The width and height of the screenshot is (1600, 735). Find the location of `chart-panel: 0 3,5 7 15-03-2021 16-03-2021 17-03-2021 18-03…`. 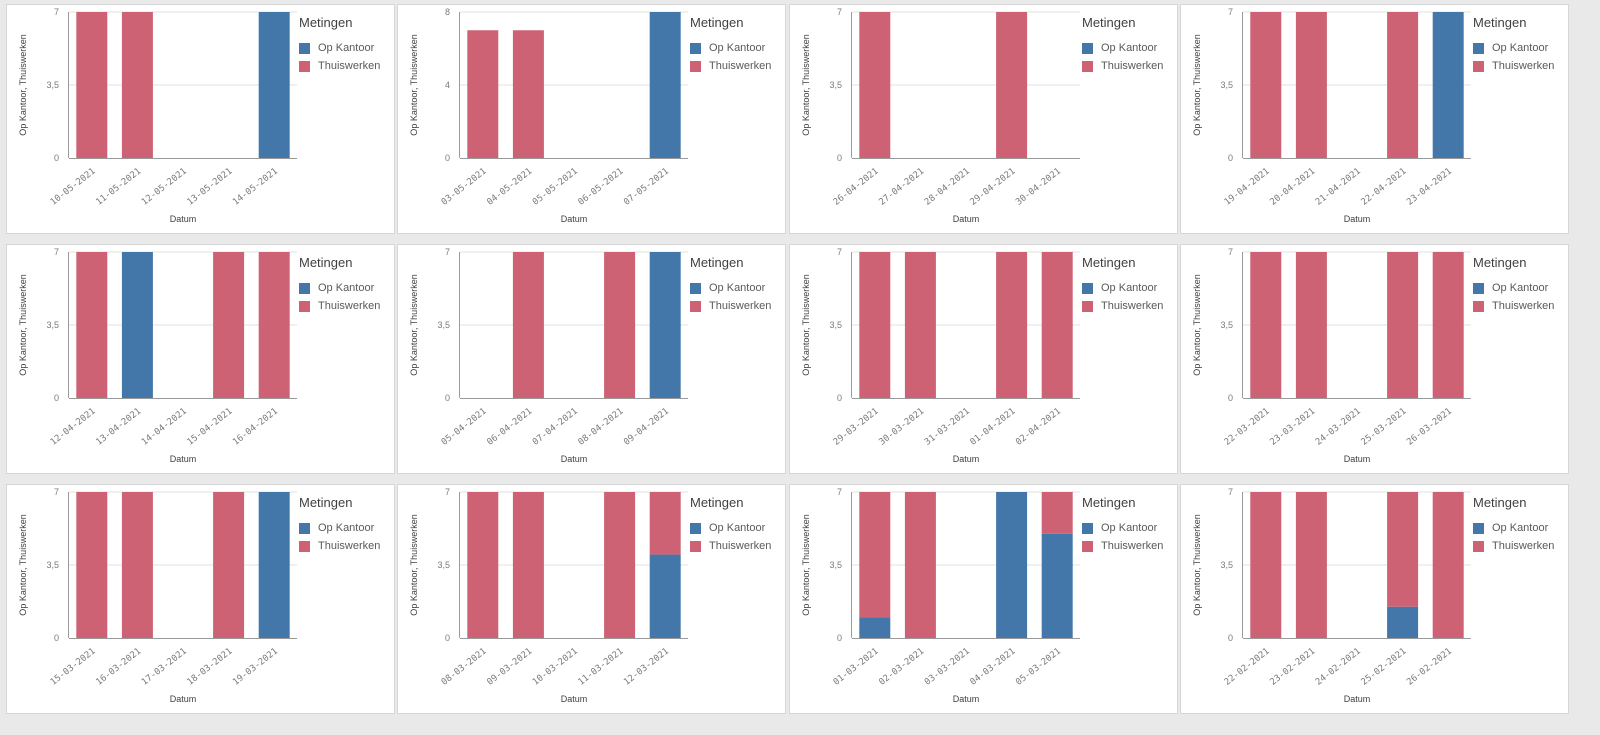

chart-panel: 0 3,5 7 15-03-2021 16-03-2021 17-03-2021 18-03… is located at coordinates (200, 599).